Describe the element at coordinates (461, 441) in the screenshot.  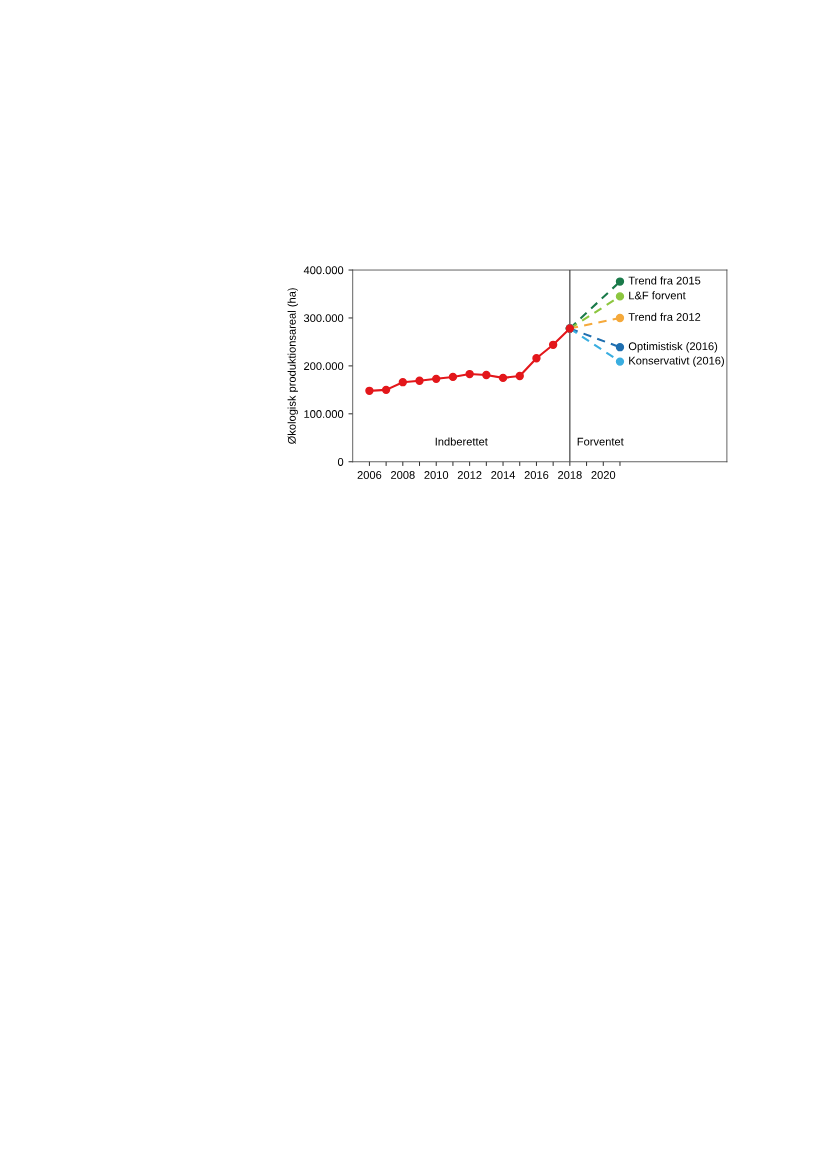
I see `annotation: Indberettet` at that location.